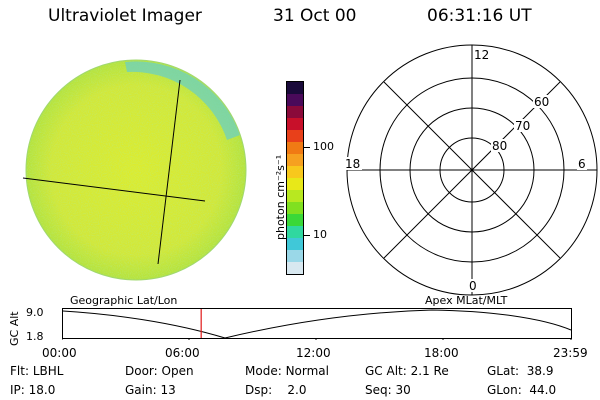  What do you see at coordinates (522, 390) in the screenshot?
I see `status-glon: GLon: 44.0` at bounding box center [522, 390].